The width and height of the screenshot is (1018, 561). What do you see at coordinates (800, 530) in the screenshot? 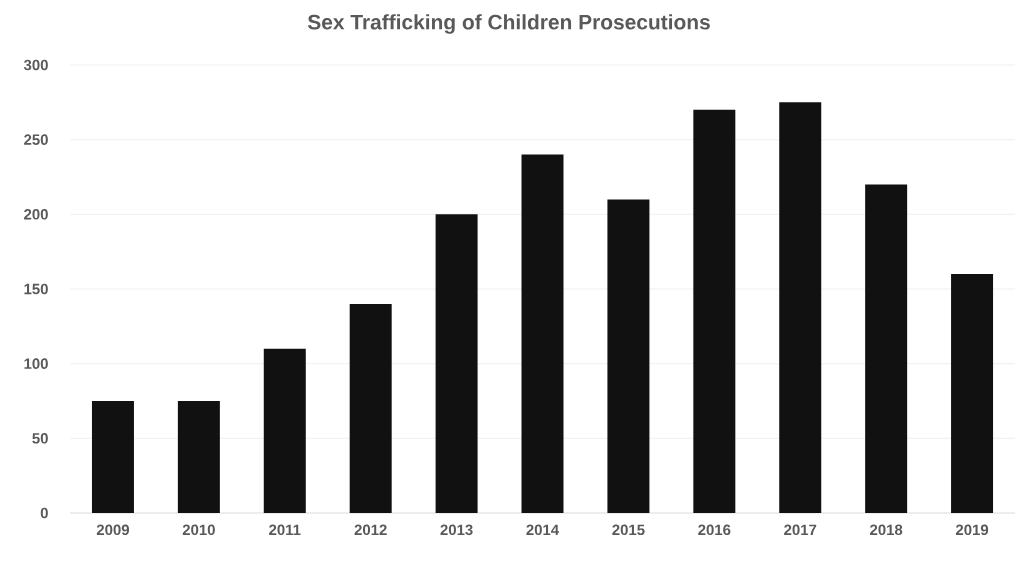
I see `x-tick-label: 2017` at bounding box center [800, 530].